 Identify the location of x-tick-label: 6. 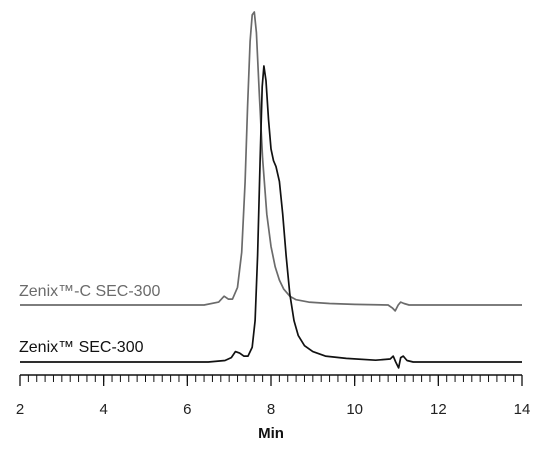
(187, 409).